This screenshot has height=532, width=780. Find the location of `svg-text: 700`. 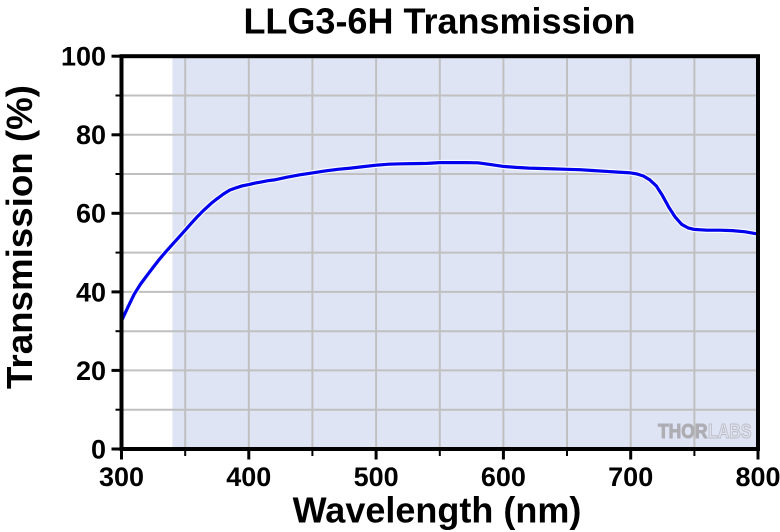

svg-text: 700 is located at coordinates (630, 477).